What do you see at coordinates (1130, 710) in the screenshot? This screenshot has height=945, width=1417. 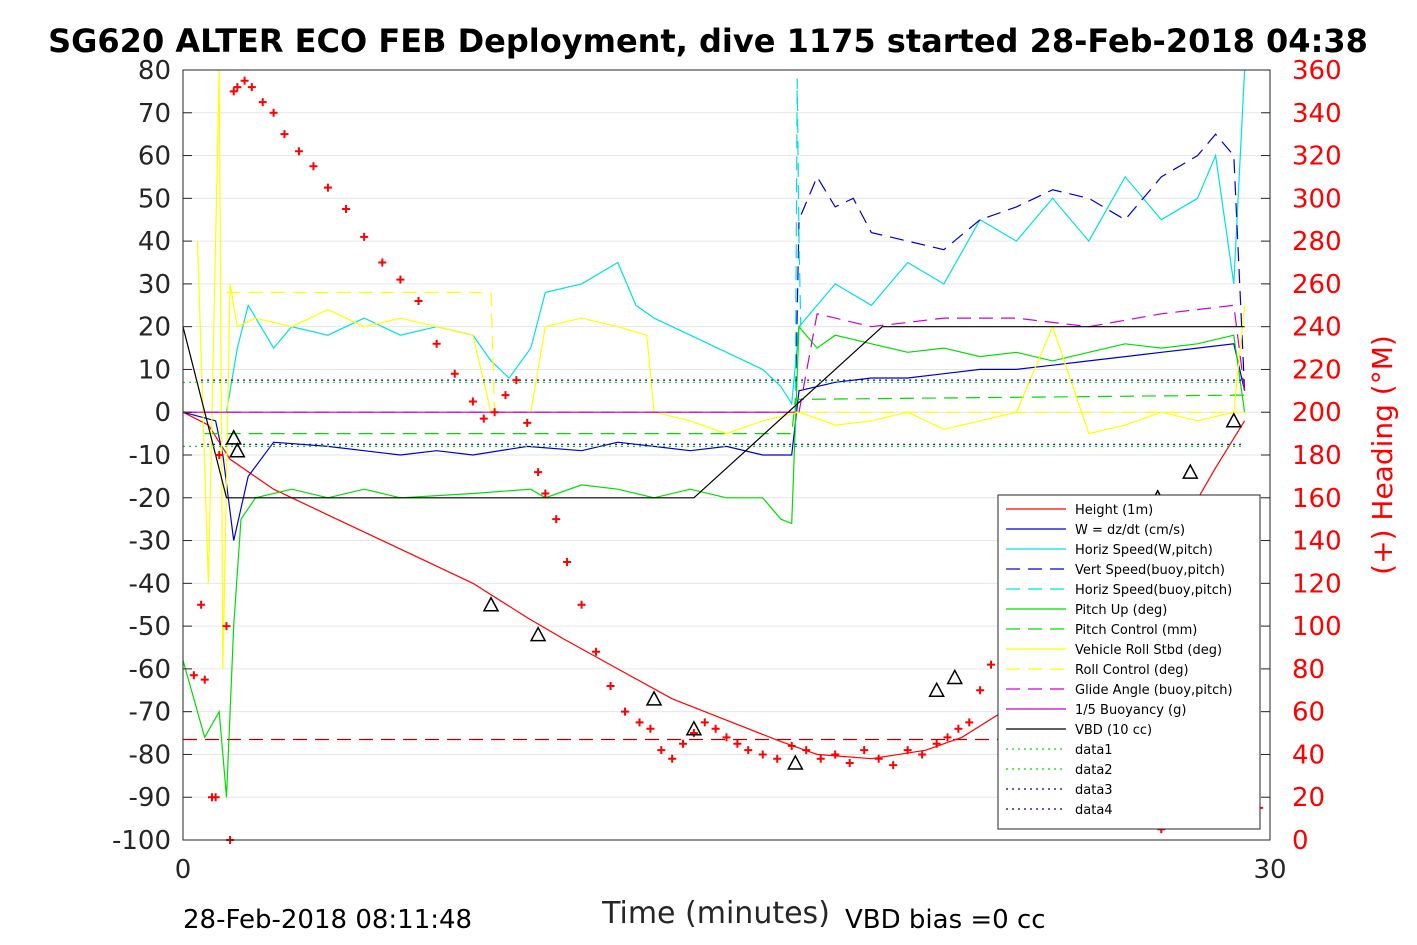 I see `legend-entry: 1/5 Buoyancy (g)` at bounding box center [1130, 710].